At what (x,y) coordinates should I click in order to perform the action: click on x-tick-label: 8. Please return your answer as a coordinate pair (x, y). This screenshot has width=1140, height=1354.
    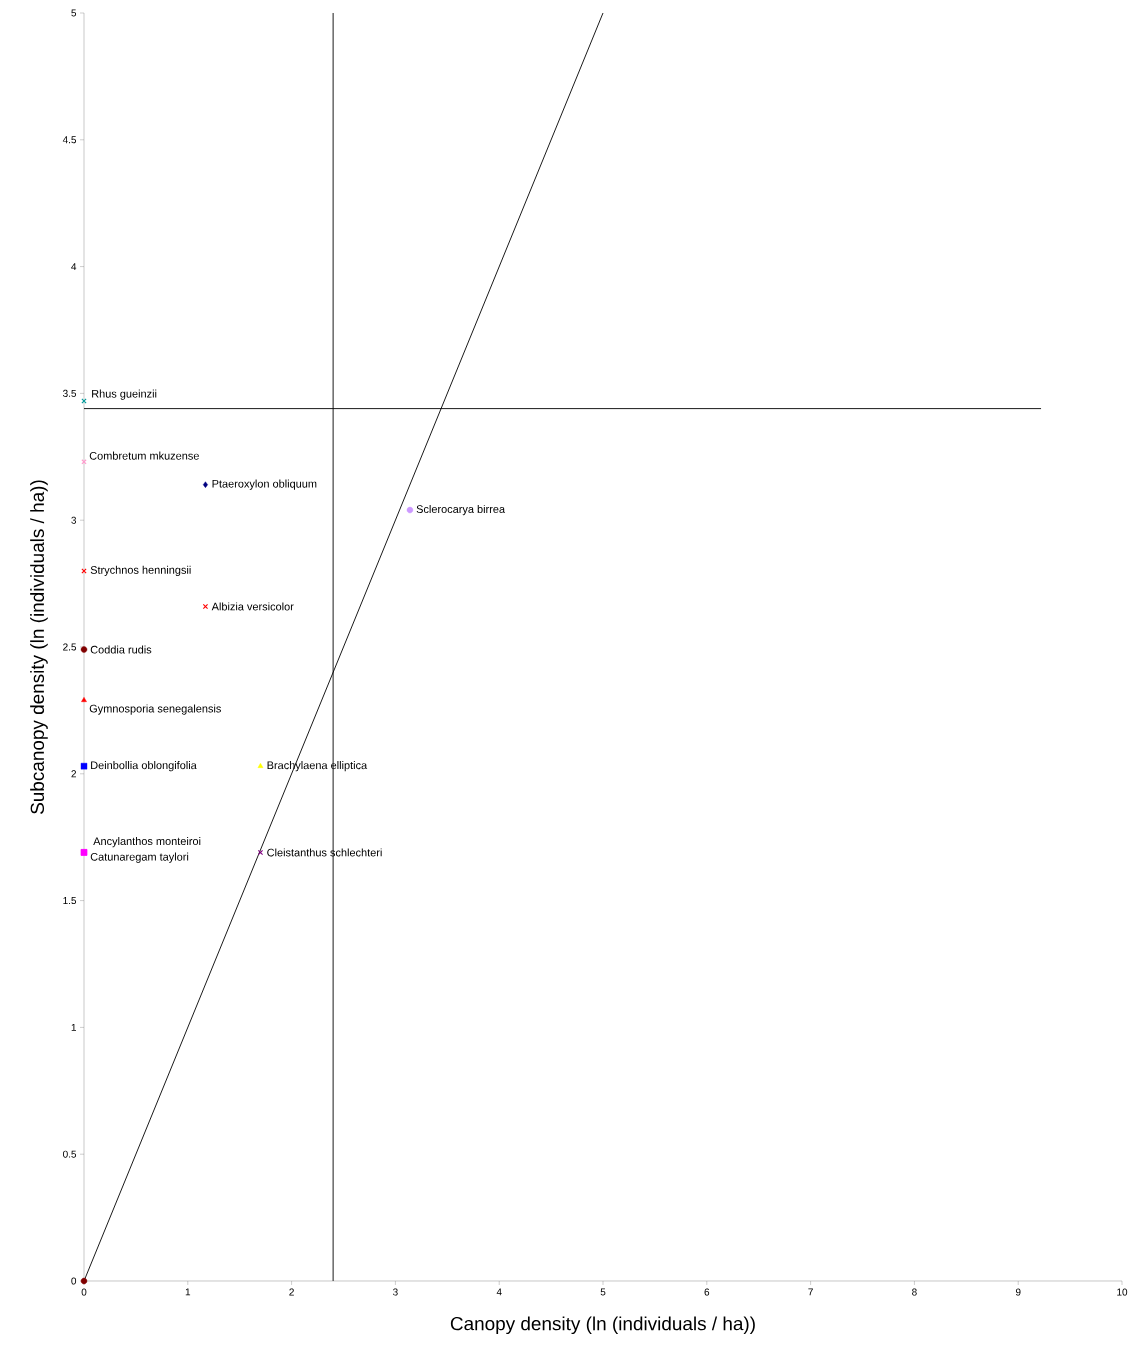
    Looking at the image, I should click on (914, 1292).